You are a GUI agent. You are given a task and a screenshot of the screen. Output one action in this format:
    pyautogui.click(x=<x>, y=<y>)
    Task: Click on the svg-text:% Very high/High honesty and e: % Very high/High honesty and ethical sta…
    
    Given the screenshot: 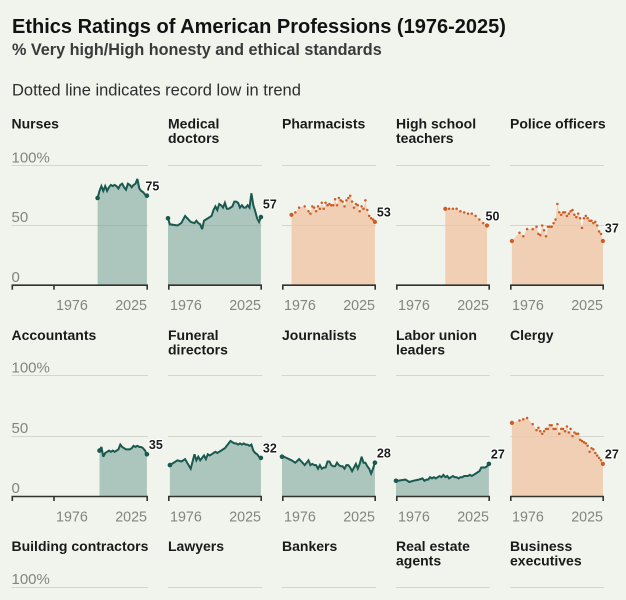 What is the action you would take?
    pyautogui.click(x=197, y=50)
    